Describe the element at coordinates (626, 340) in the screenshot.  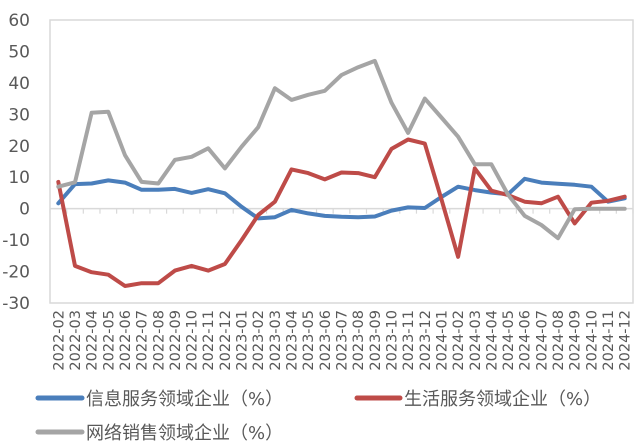
I see `x-tick-label: 2024-12` at that location.